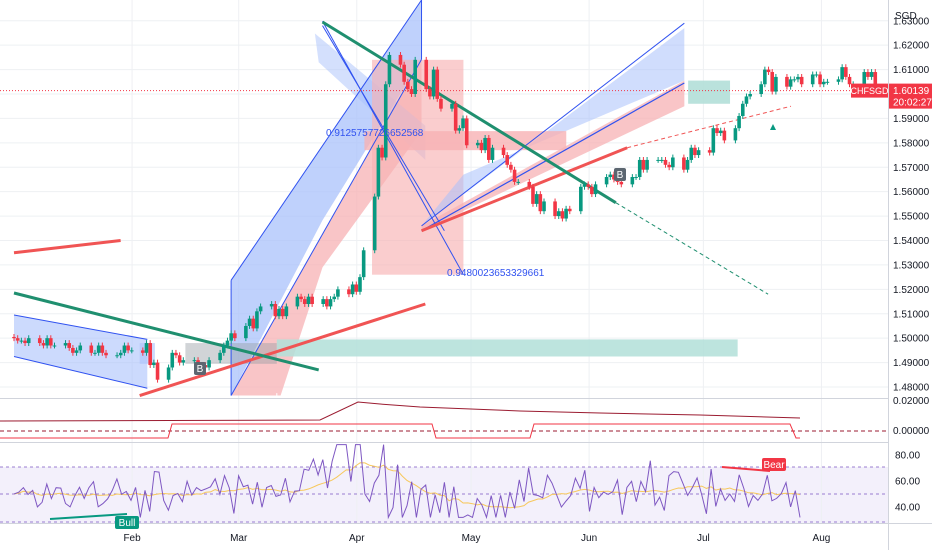 The image size is (932, 555). What do you see at coordinates (911, 70) in the screenshot?
I see `price-tick-label: 1.61000` at bounding box center [911, 70].